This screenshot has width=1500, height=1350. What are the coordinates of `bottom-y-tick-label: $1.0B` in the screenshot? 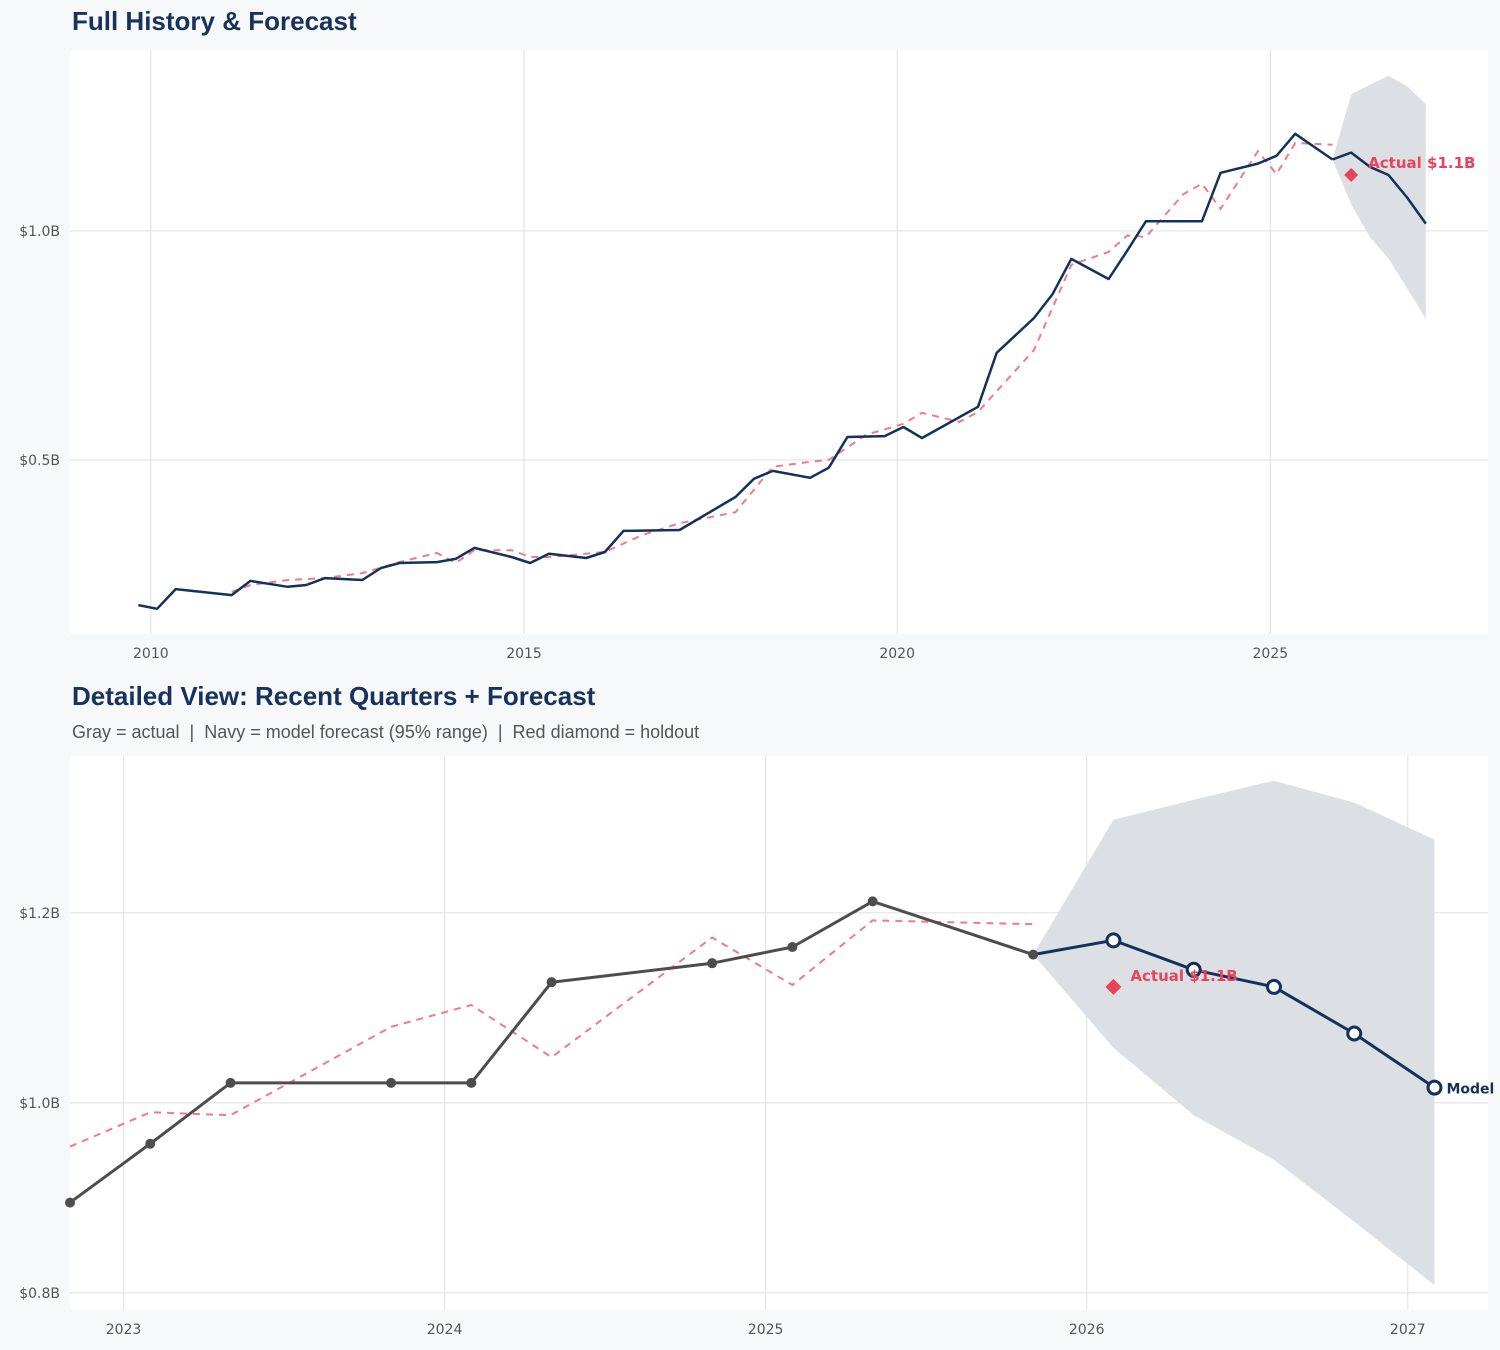 It's located at (39, 1104).